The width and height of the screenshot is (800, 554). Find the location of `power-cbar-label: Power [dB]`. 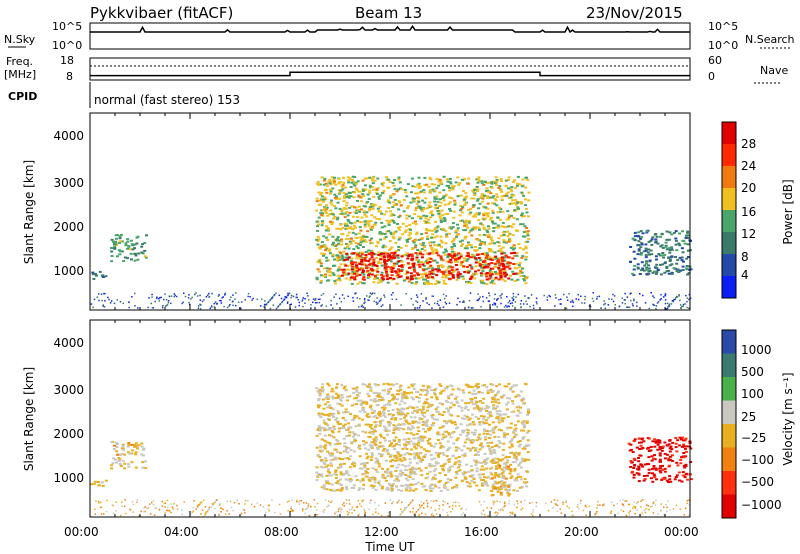

power-cbar-label: Power [dB] is located at coordinates (788, 211).